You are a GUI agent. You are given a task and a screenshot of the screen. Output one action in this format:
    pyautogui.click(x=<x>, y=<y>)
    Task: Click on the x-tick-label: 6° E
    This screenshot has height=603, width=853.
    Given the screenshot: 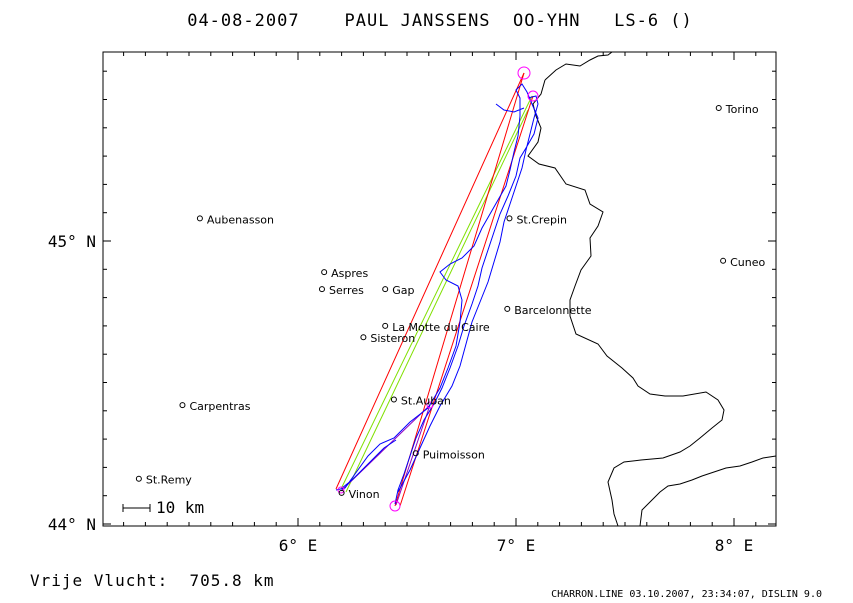 What is the action you would take?
    pyautogui.click(x=298, y=545)
    